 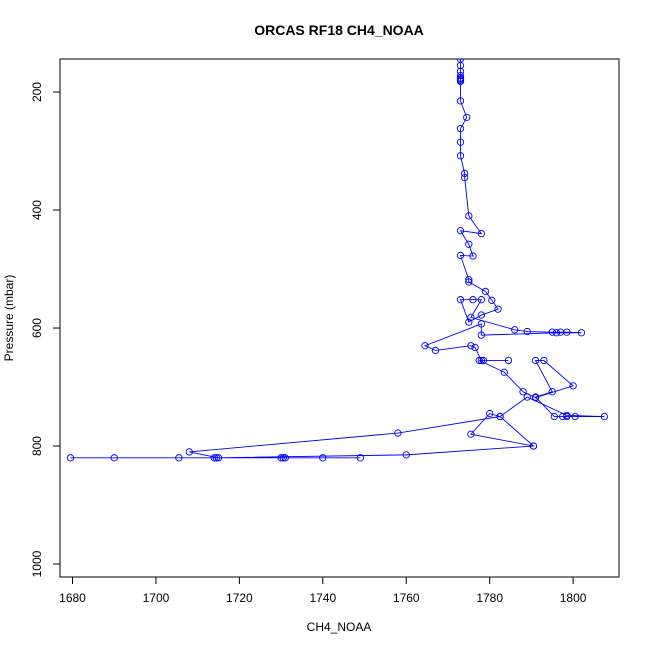 What do you see at coordinates (322, 598) in the screenshot?
I see `x-tick-label: 1740` at bounding box center [322, 598].